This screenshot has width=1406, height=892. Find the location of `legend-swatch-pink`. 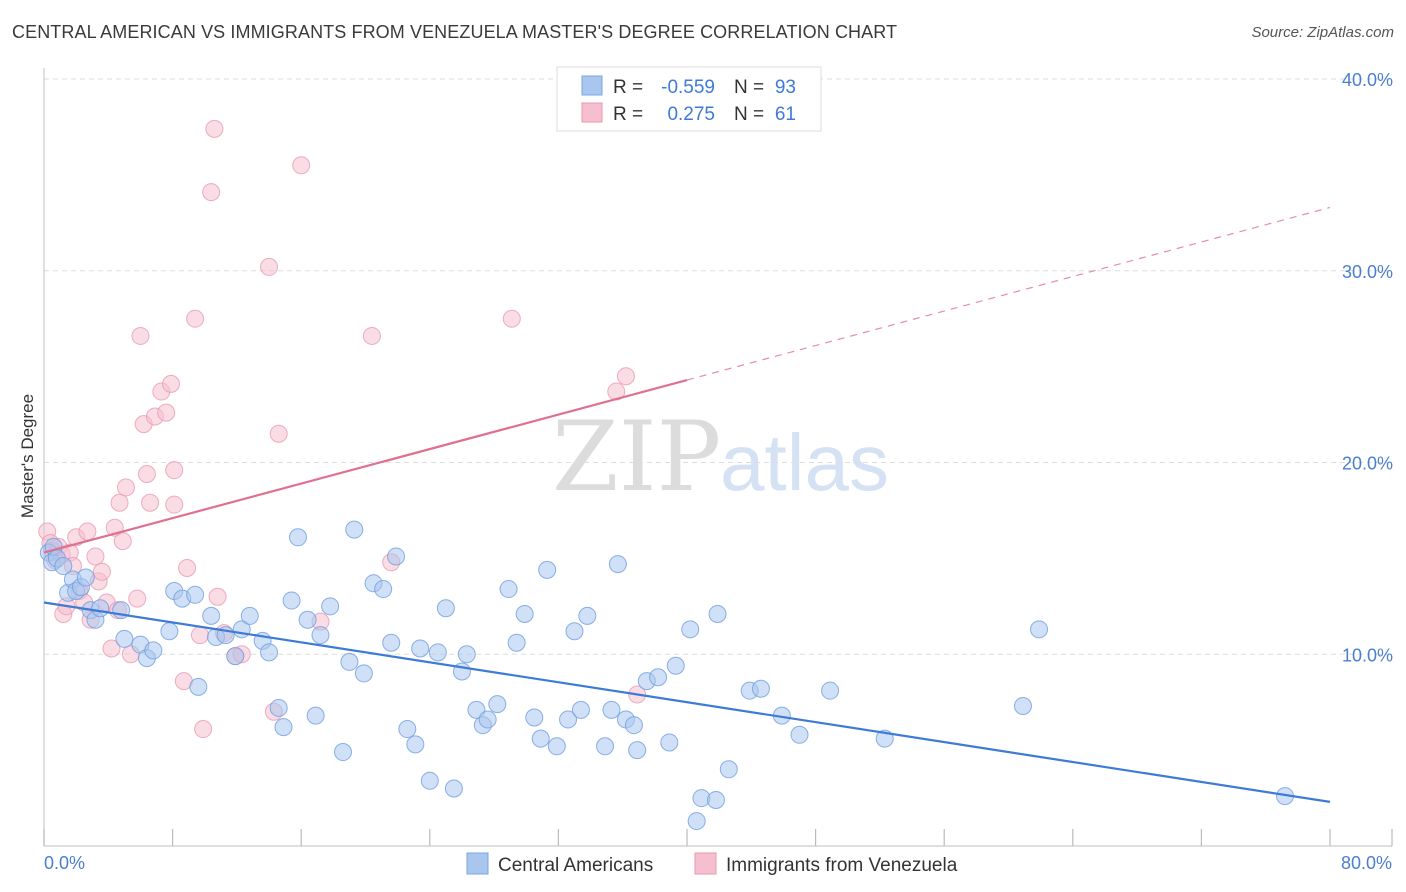

legend-swatch-pink is located at coordinates (592, 112).